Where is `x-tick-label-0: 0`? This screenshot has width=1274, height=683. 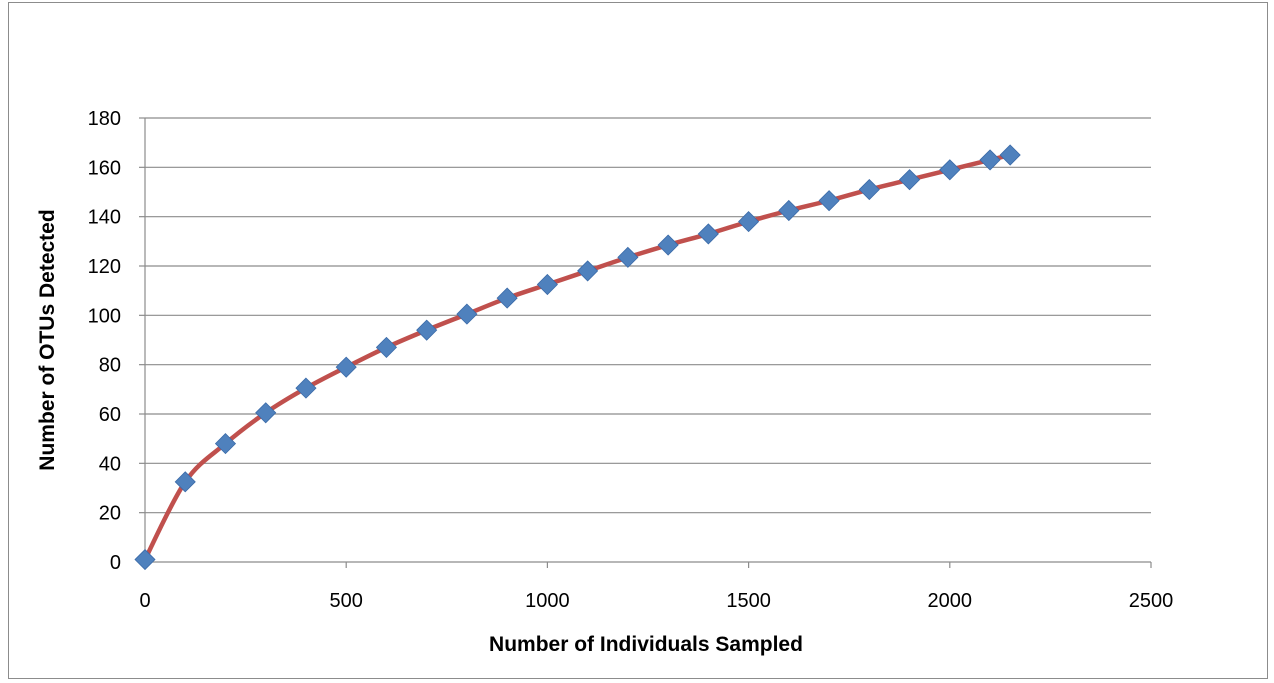
x-tick-label-0: 0 is located at coordinates (144, 601).